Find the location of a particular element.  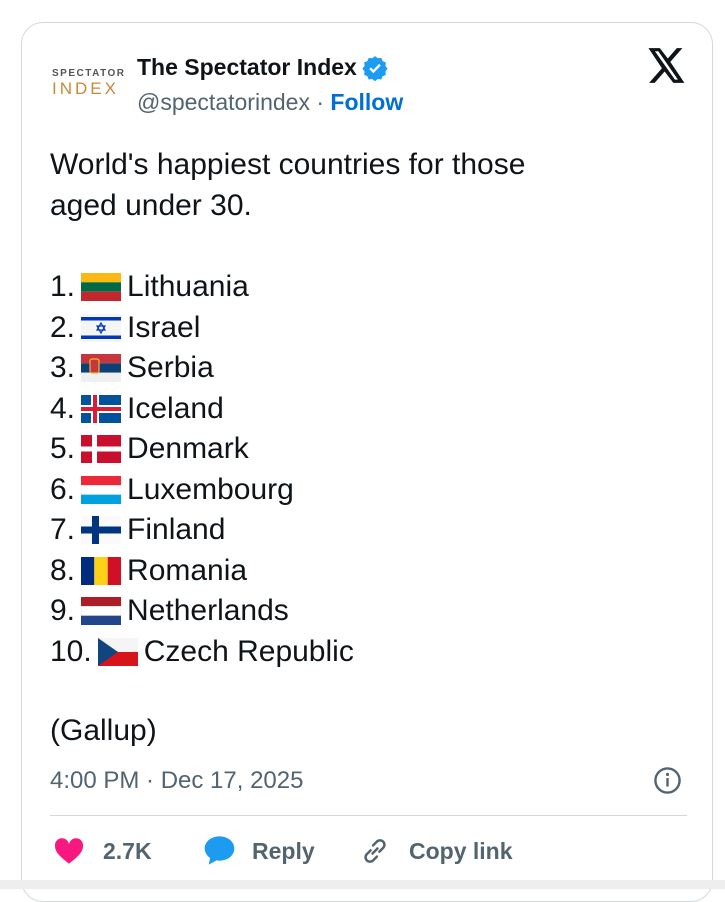

reply-icon is located at coordinates (219, 850).